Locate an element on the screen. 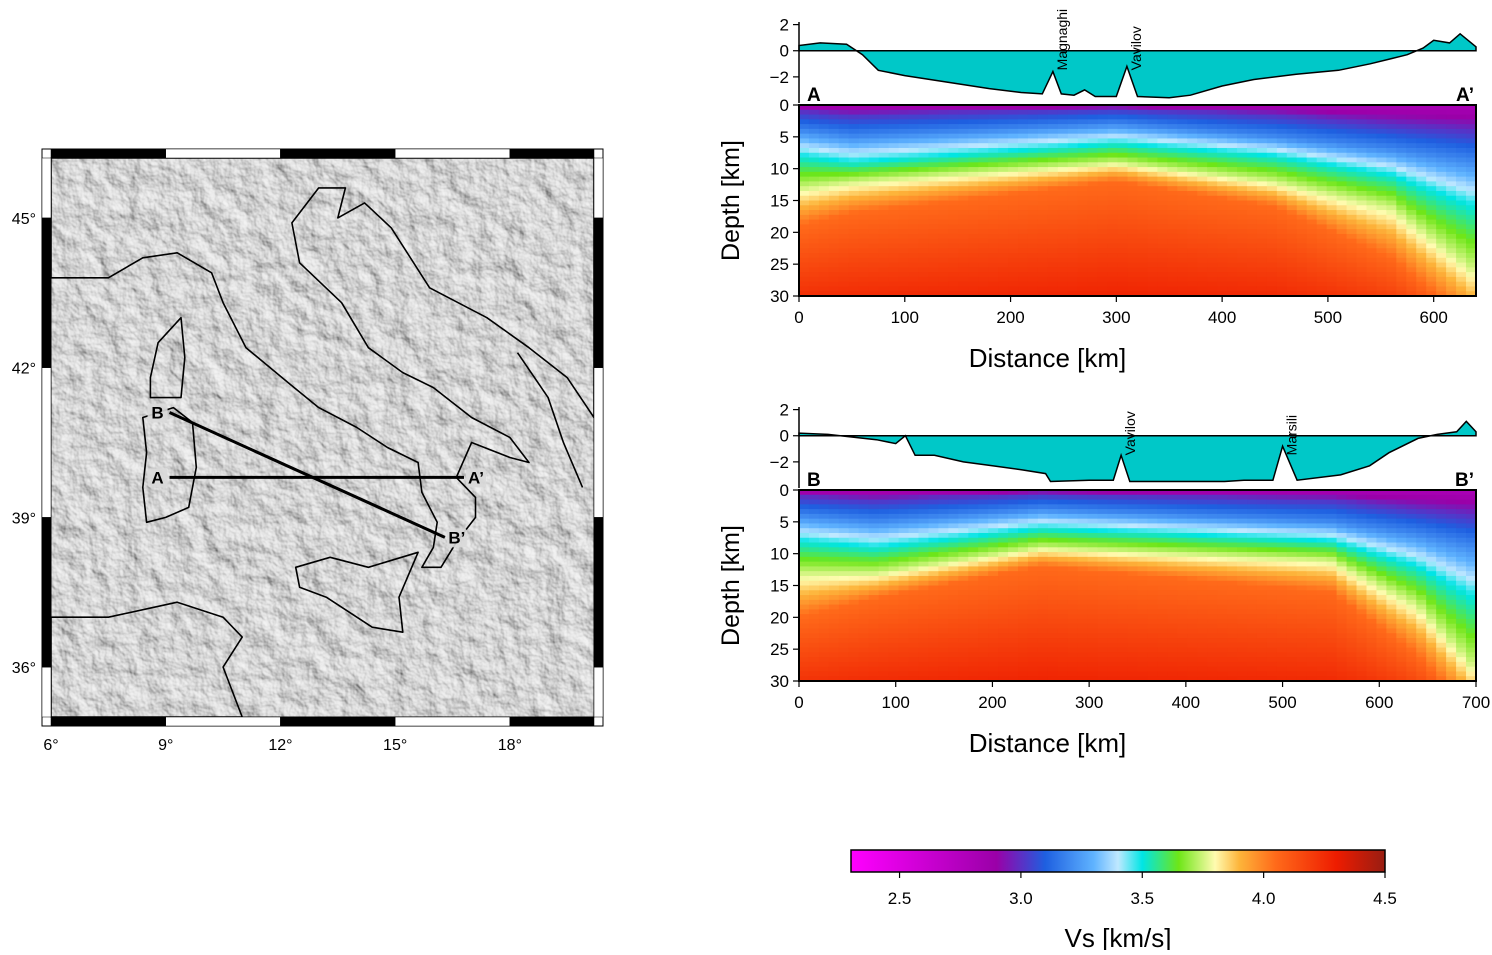  vs-colorbar: 2.5 3.0 3.5 4.0 4.5 Vs [km/s] is located at coordinates (1120, 890).